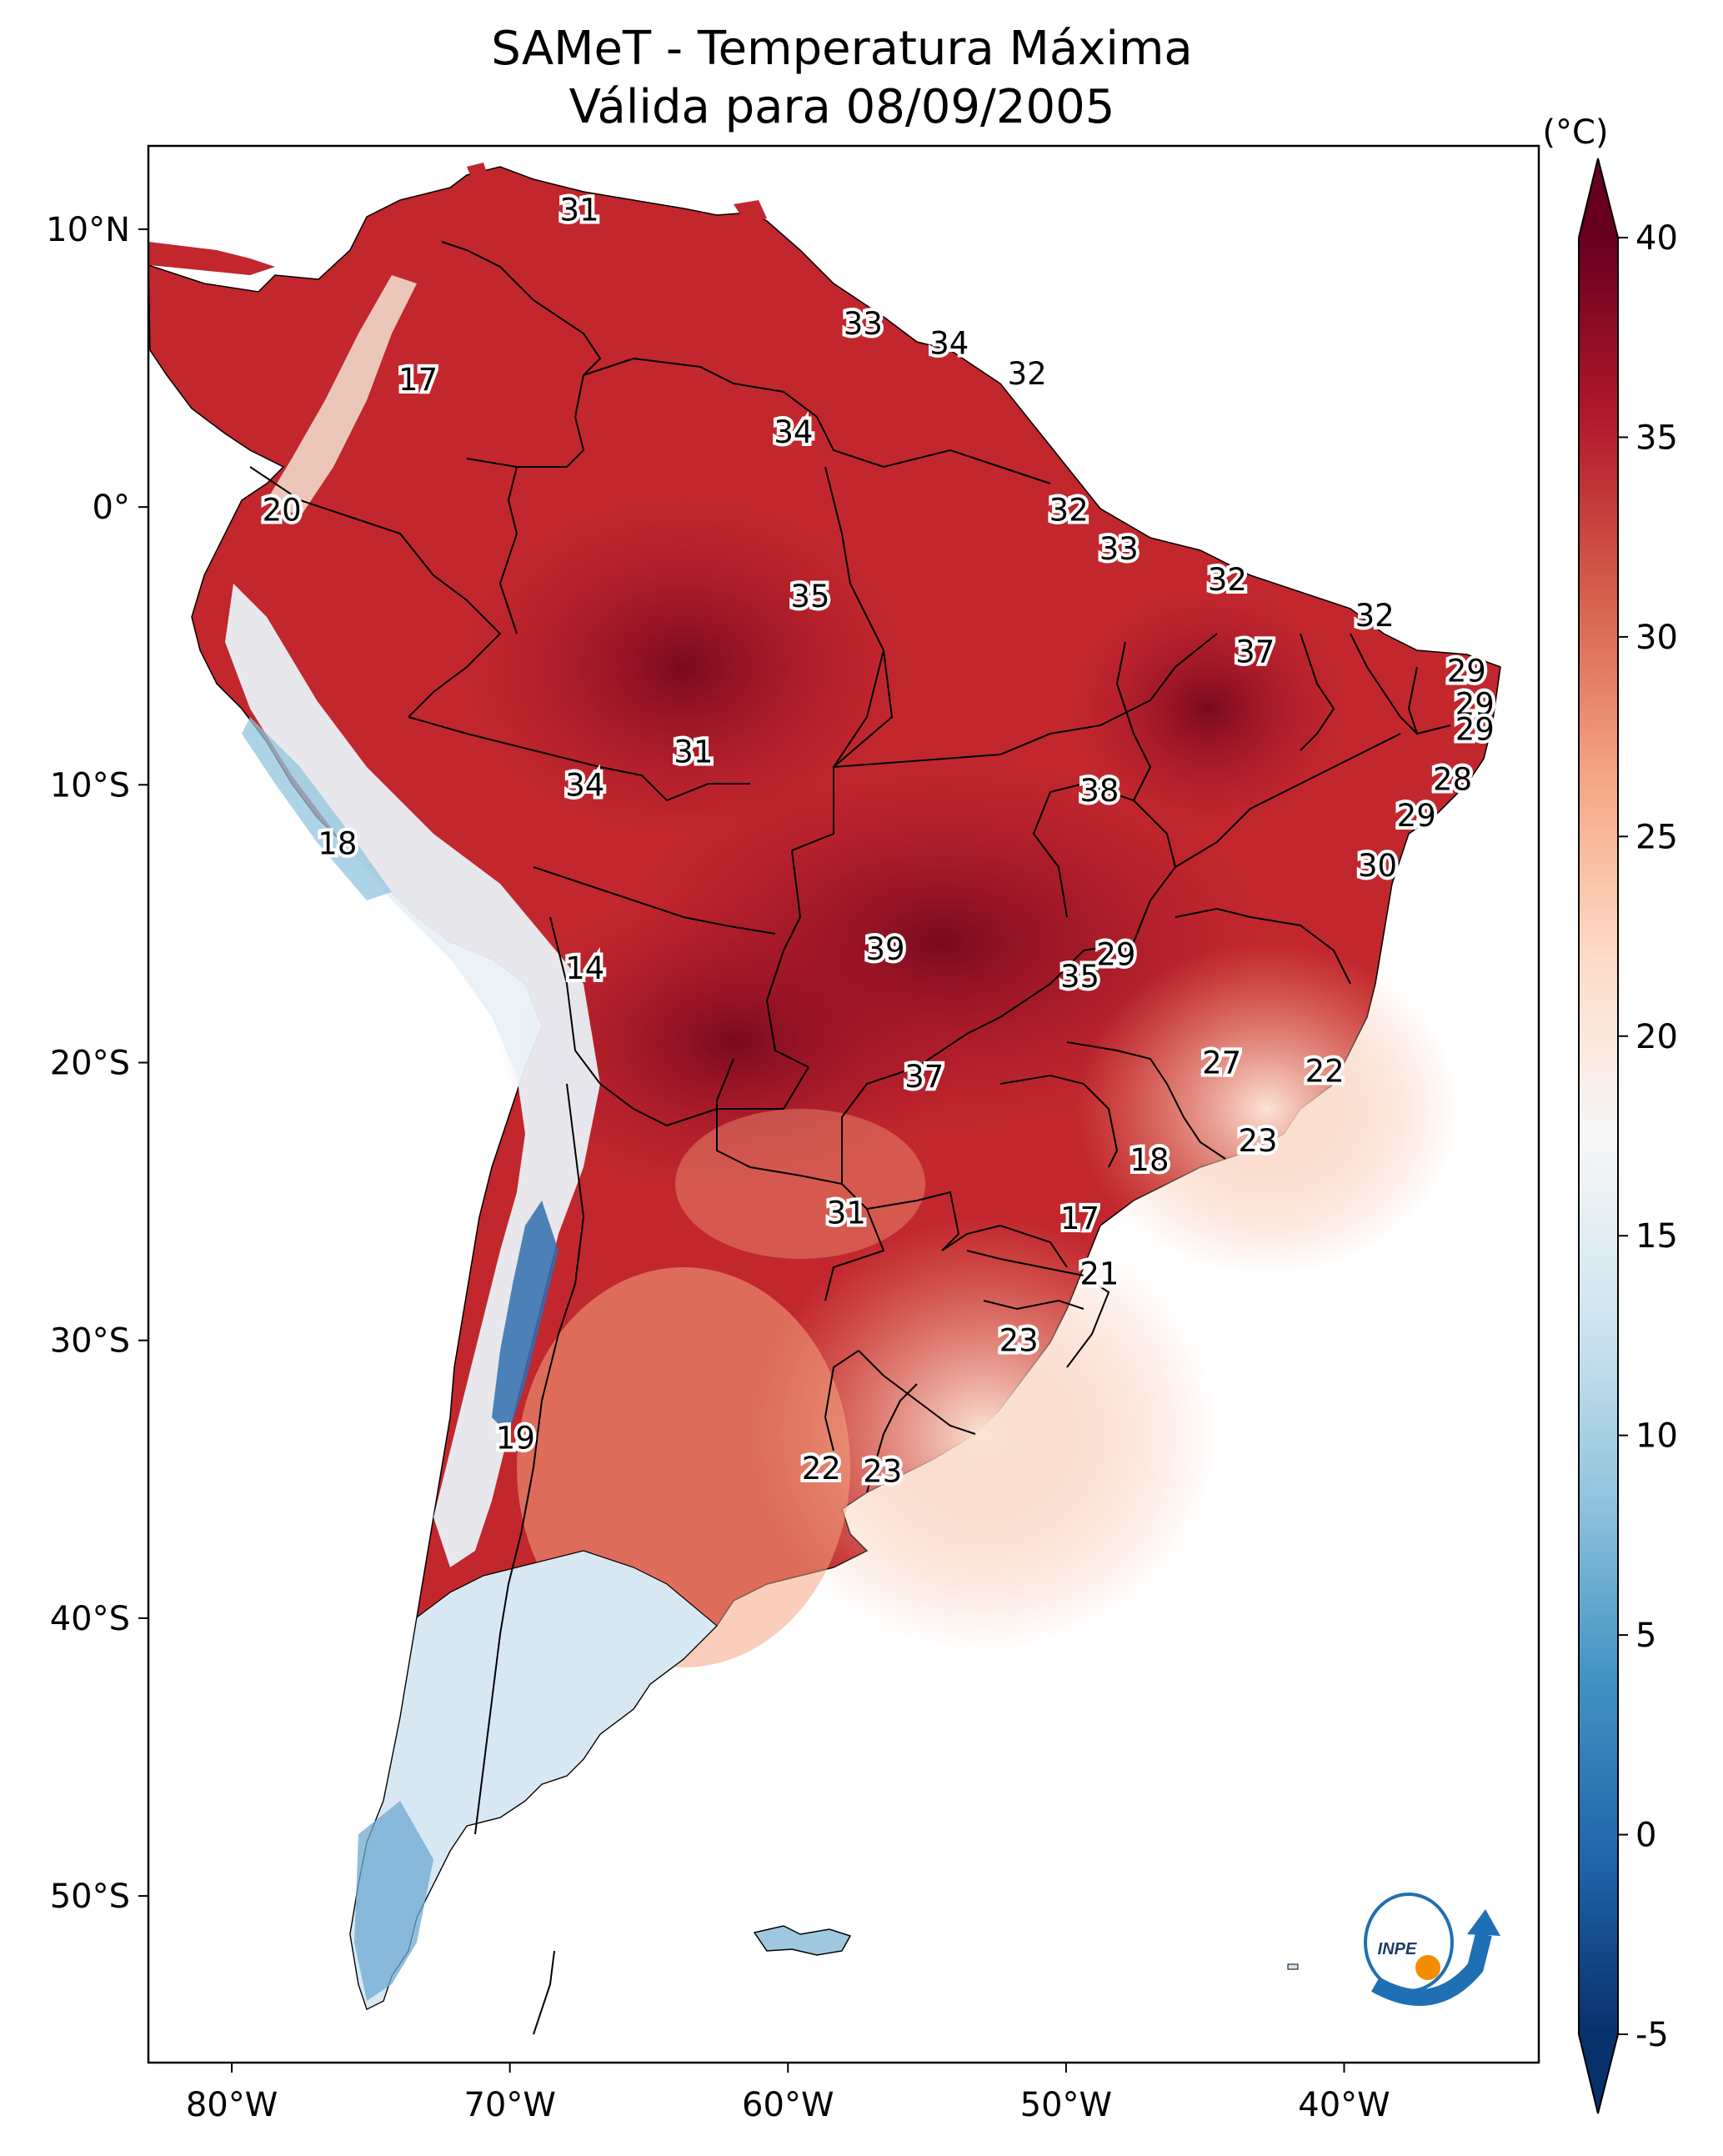 The width and height of the screenshot is (1723, 2156). Describe the element at coordinates (1657, 837) in the screenshot. I see `colorbar-tick-label: 25` at that location.